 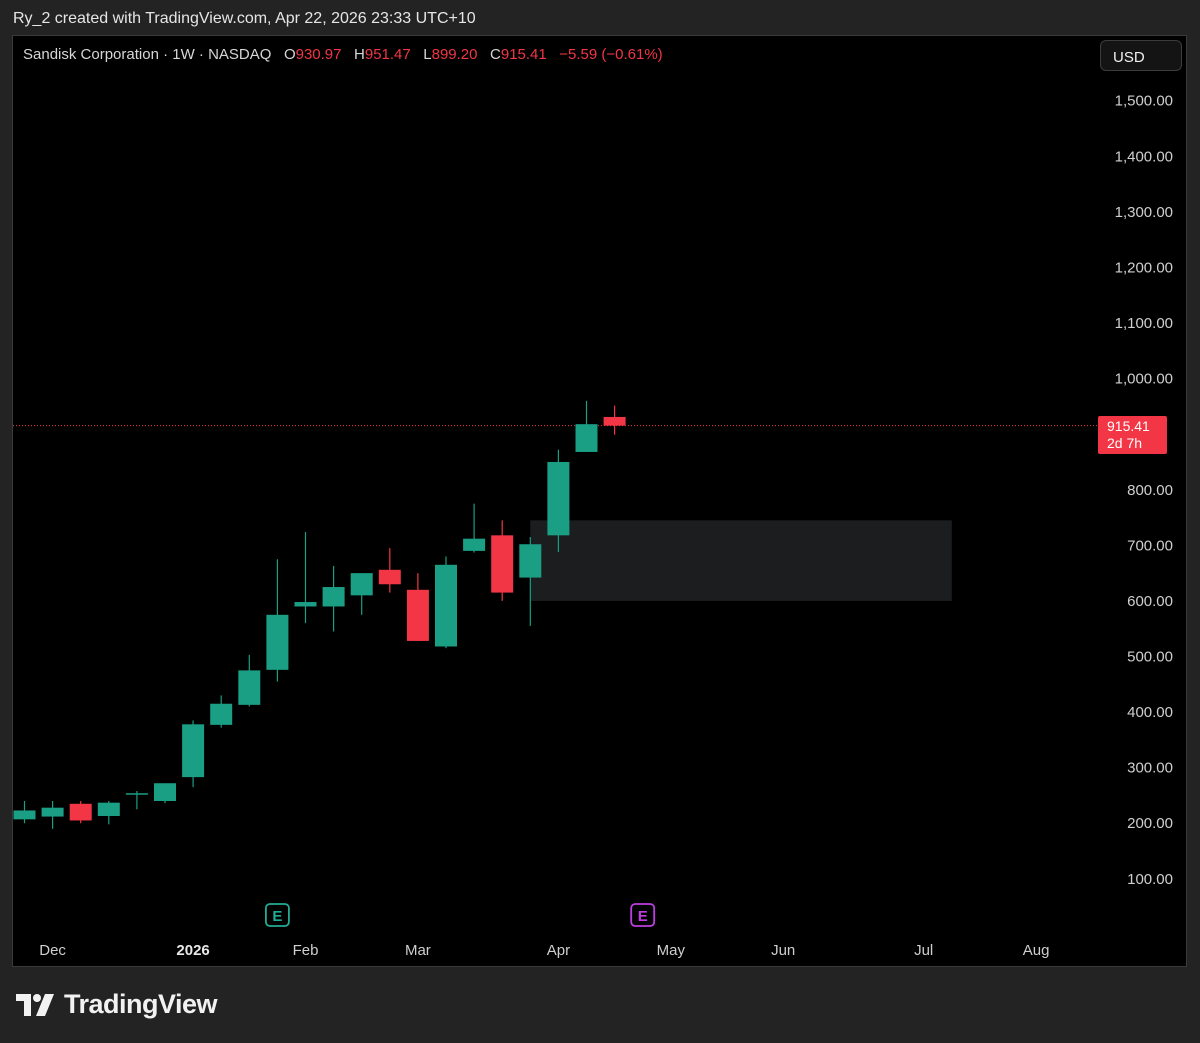 What do you see at coordinates (1128, 426) in the screenshot?
I see `last-price-value: 915.41` at bounding box center [1128, 426].